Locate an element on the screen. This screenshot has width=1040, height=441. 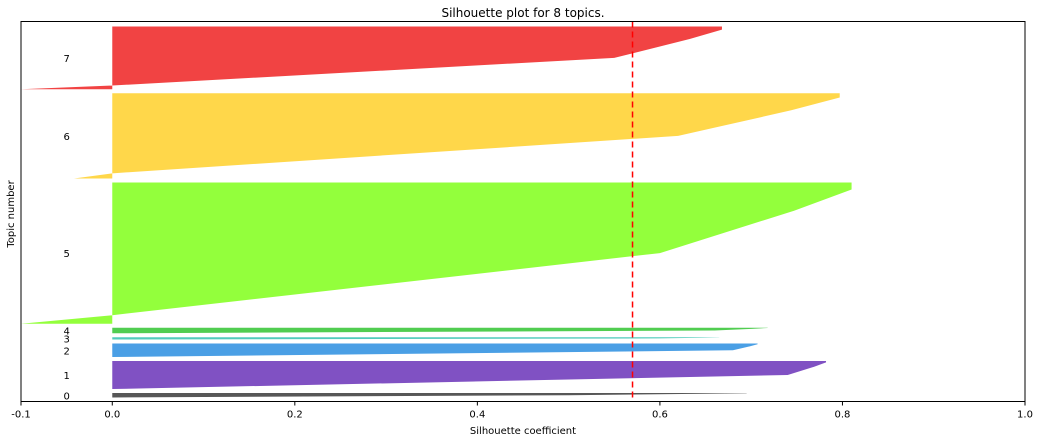
cluster-label-4: 4 is located at coordinates (66, 331).